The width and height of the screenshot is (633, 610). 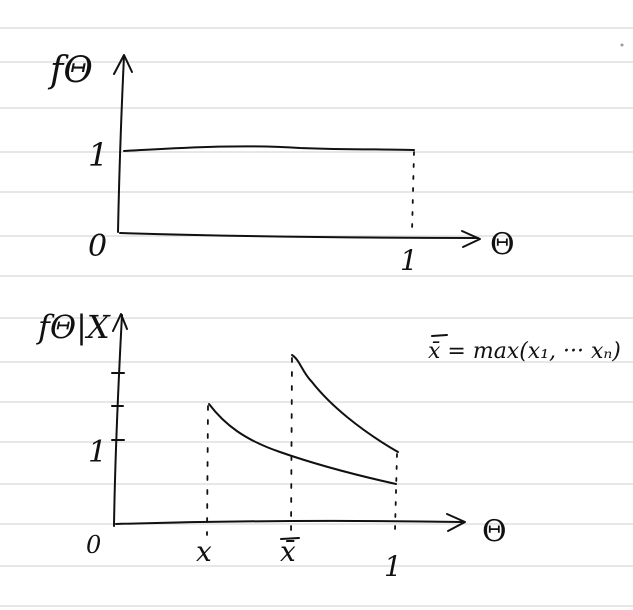 What do you see at coordinates (396, 492) in the screenshot?
I see `dotted-guide-one` at bounding box center [396, 492].